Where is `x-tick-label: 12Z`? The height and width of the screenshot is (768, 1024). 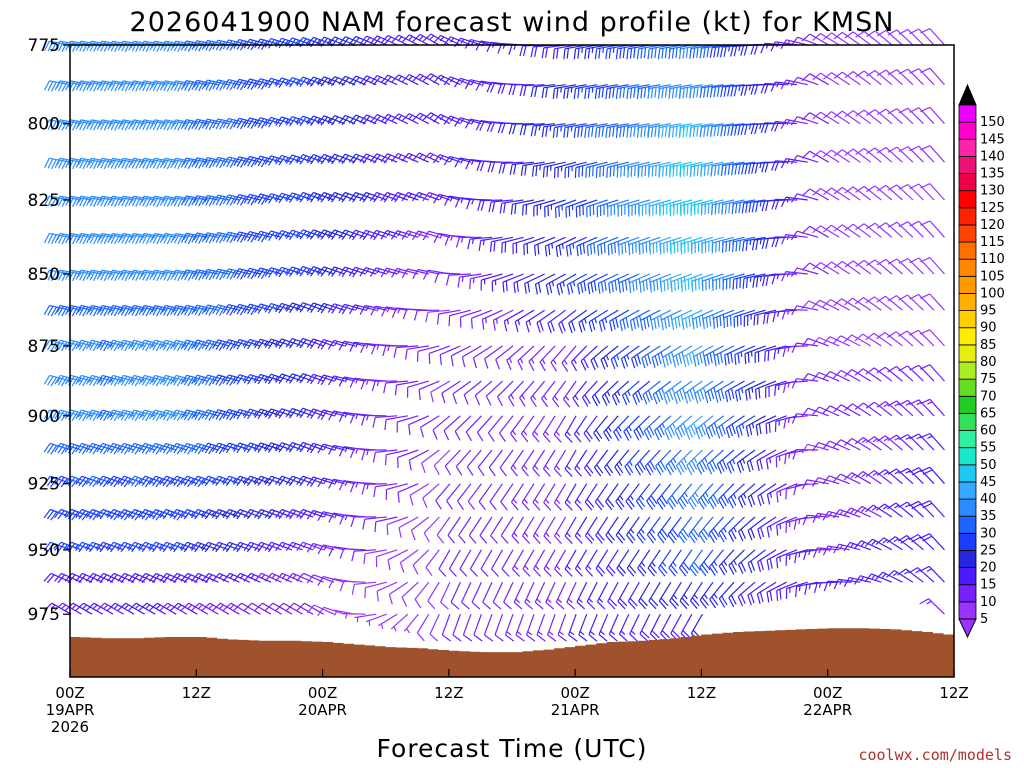 x-tick-label: 12Z is located at coordinates (953, 693).